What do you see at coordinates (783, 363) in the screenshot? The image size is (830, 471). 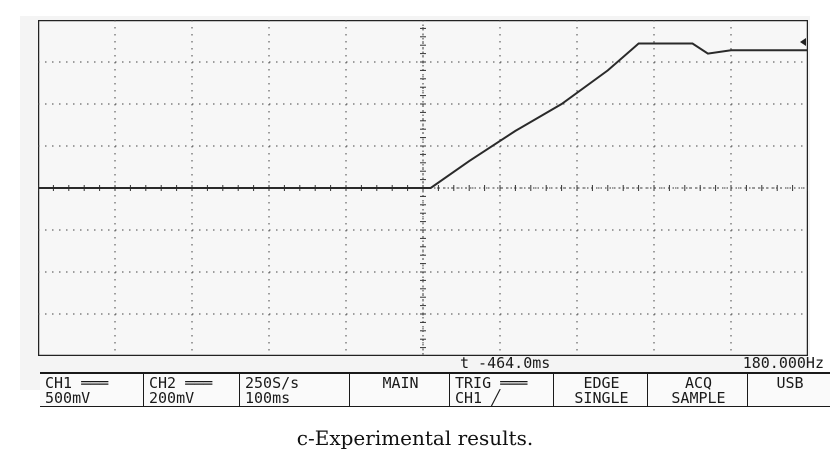 I see `frequency-readout: 180.000Hz` at bounding box center [783, 363].